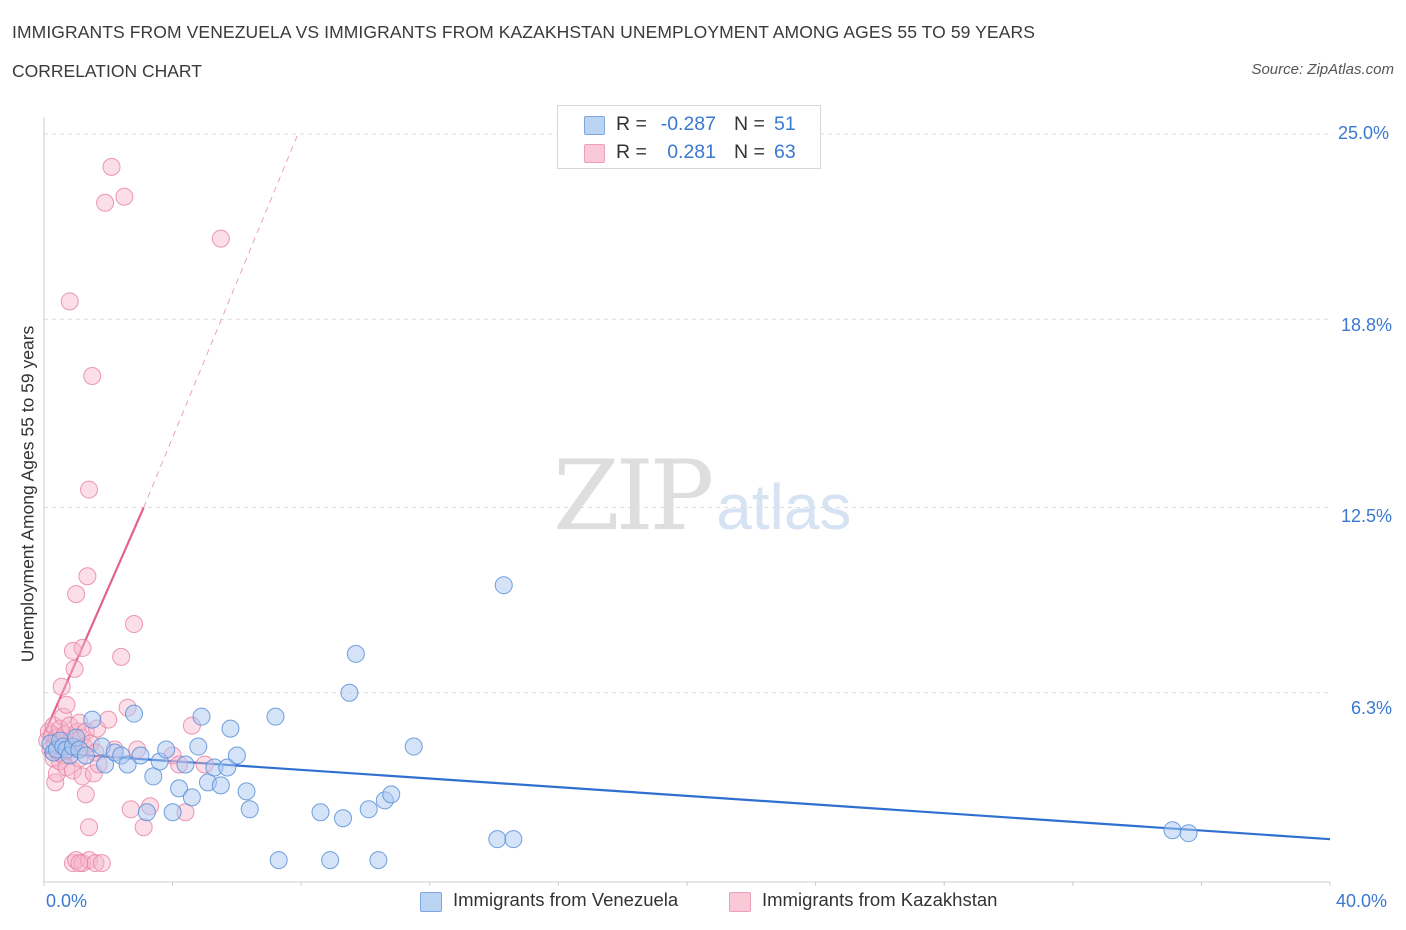 This screenshot has height=930, width=1406. Describe the element at coordinates (1367, 516) in the screenshot. I see `y-tick-label-12-5: 12.5%` at that location.